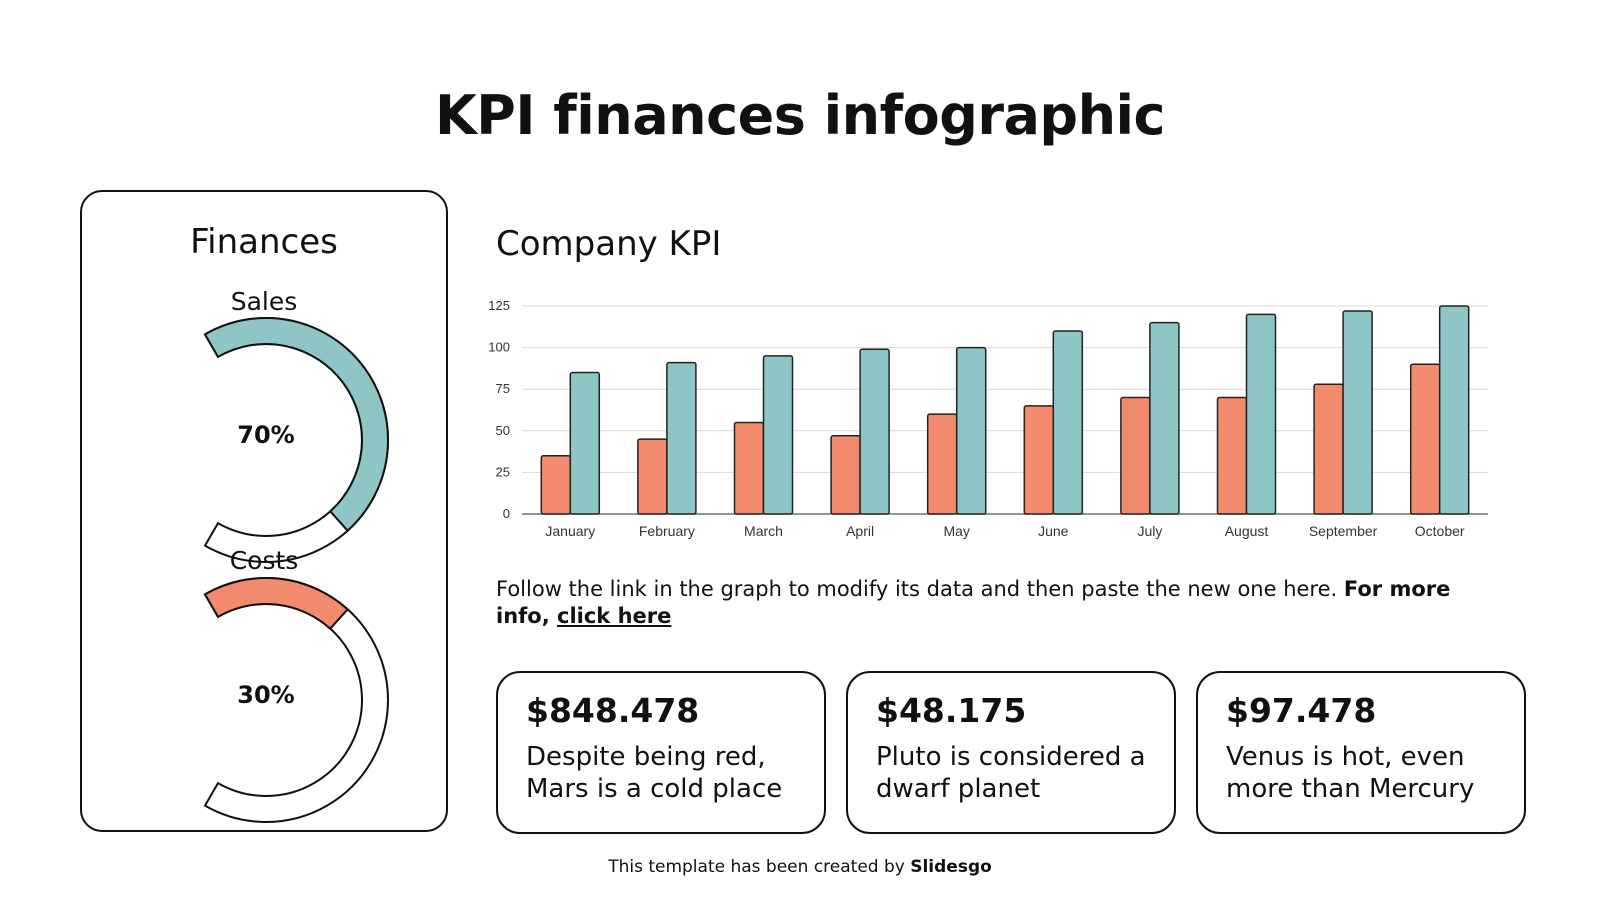  Describe the element at coordinates (296, 425) in the screenshot. I see `sales-gauge-fill` at that location.